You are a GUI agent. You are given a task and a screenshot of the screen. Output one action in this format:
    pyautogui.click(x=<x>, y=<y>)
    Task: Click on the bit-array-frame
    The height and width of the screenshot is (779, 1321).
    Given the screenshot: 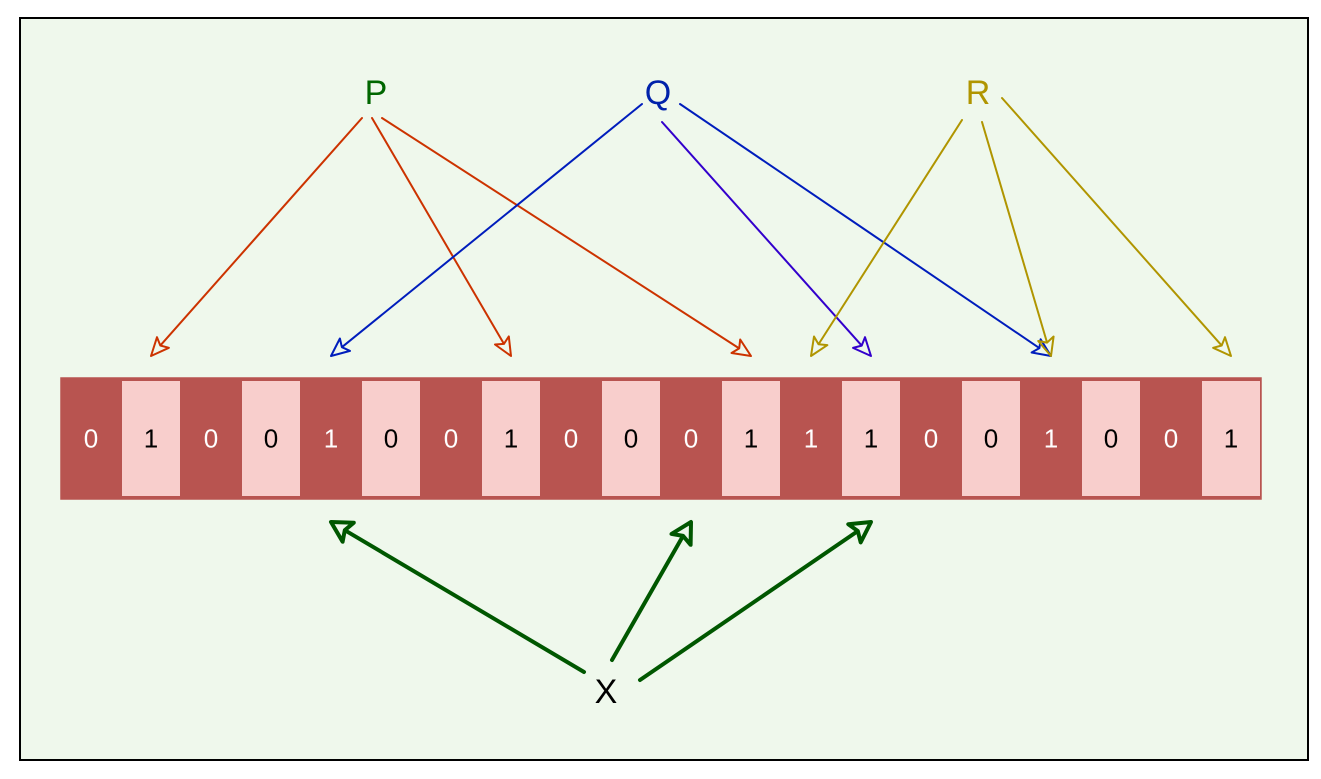 What is the action you would take?
    pyautogui.click(x=661, y=438)
    